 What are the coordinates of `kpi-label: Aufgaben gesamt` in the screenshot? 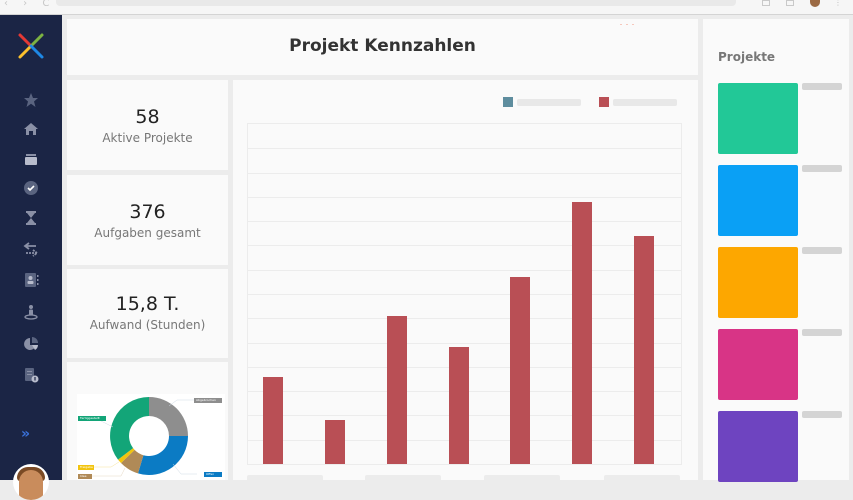 It's located at (147, 233).